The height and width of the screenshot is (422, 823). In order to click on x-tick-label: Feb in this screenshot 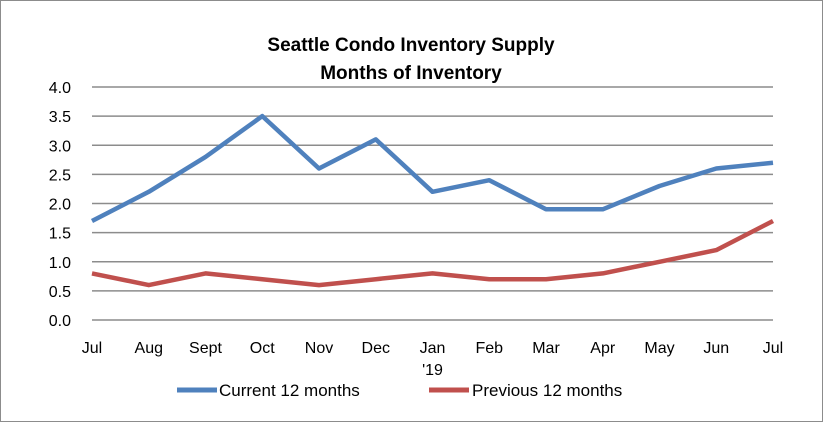, I will do `click(489, 348)`.